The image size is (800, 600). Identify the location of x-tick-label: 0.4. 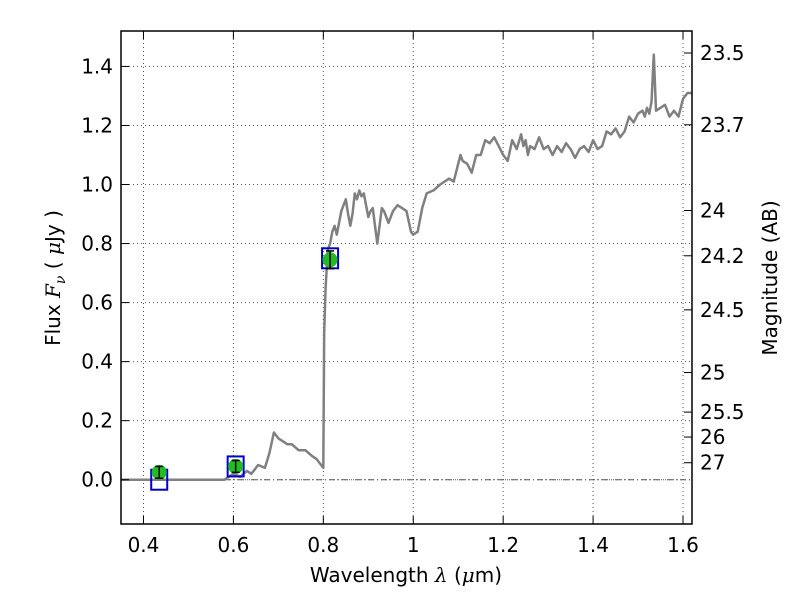
(144, 545).